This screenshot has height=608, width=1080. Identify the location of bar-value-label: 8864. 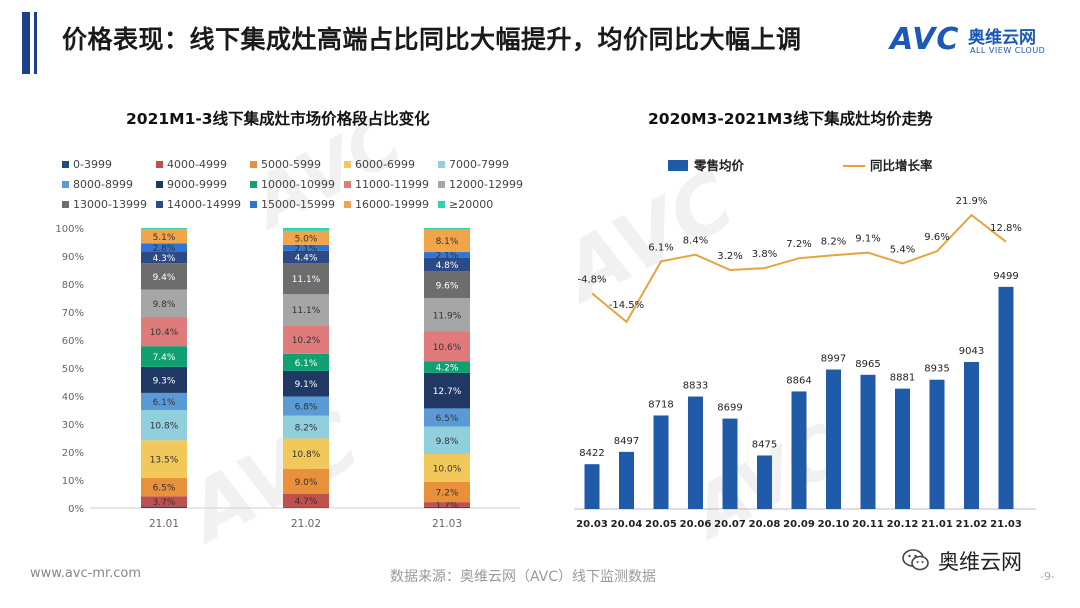
(798, 380).